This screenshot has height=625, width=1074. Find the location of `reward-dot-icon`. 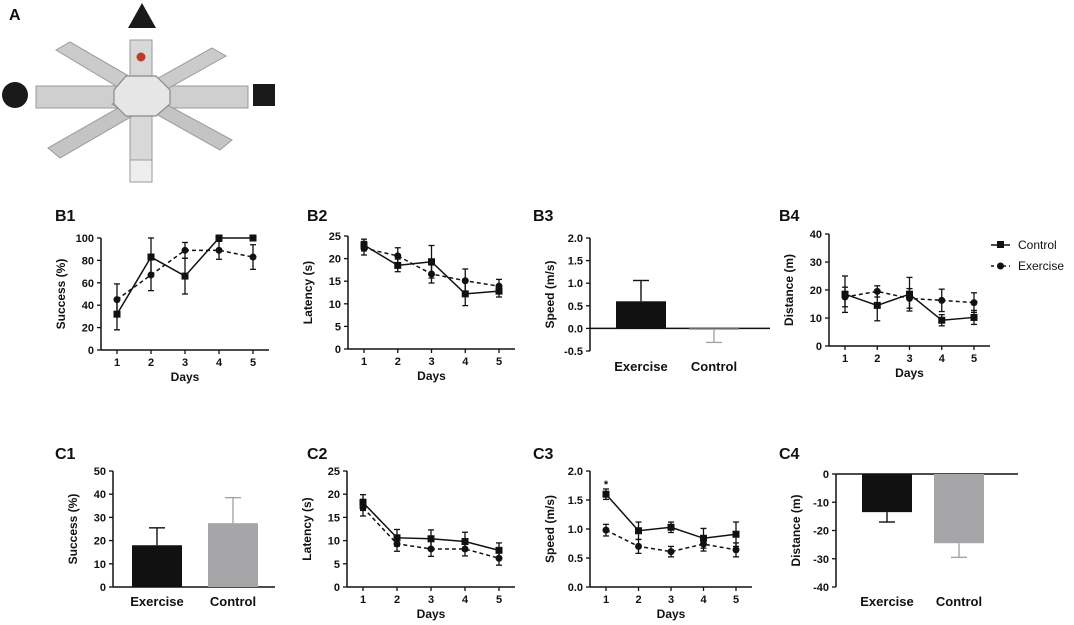

reward-dot-icon is located at coordinates (141, 57).